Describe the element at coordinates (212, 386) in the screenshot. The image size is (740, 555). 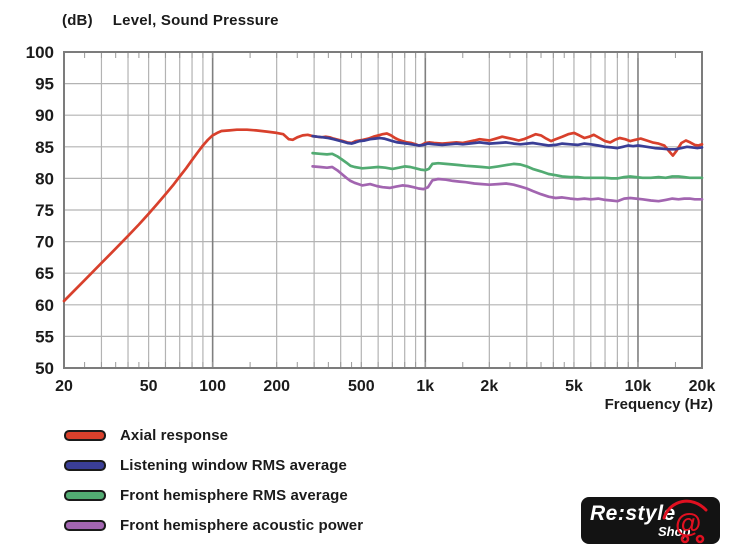
I see `x-tick-label: 100` at that location.